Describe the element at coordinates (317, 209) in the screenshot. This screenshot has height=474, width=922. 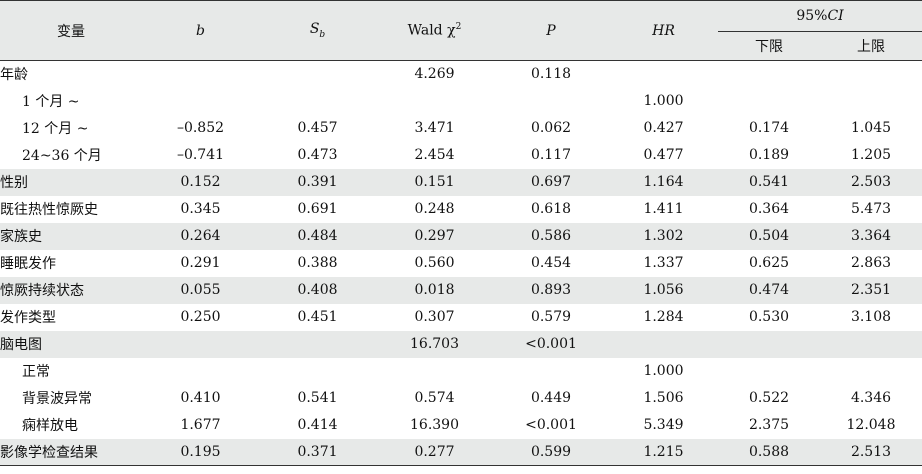
I see `cell-sb: 0.691` at that location.